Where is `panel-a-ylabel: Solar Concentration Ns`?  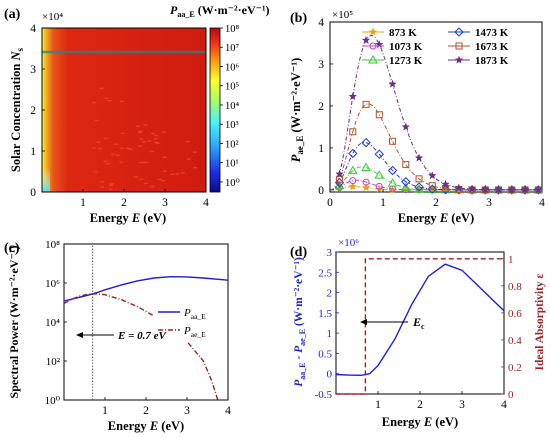 panel-a-ylabel: Solar Concentration Ns is located at coordinates (17, 109).